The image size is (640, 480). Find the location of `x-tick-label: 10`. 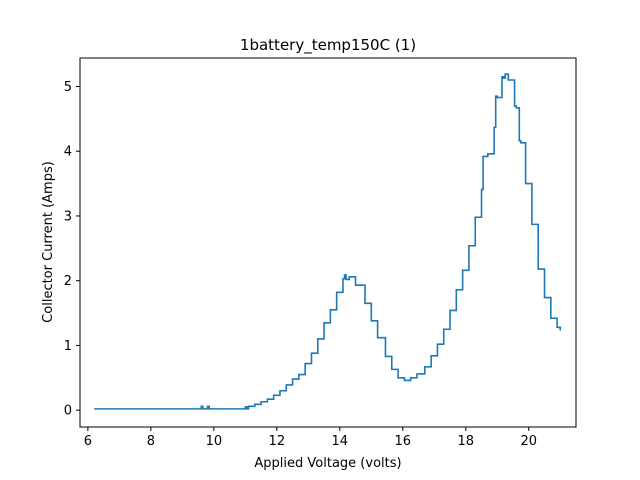

x-tick-label: 10 is located at coordinates (214, 441).